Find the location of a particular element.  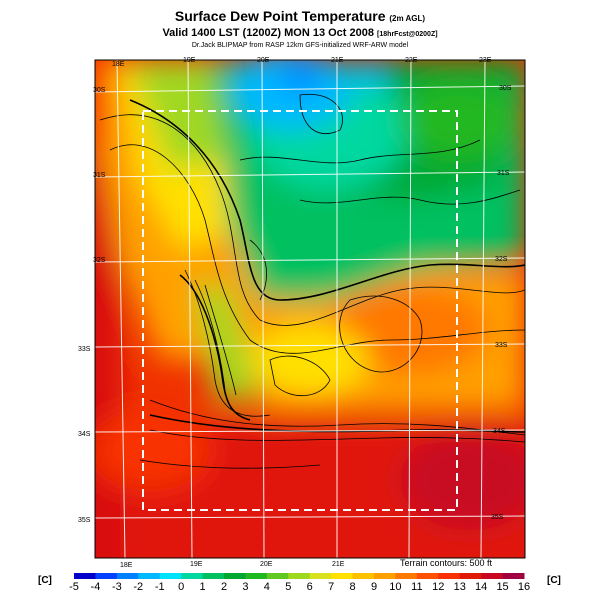

colorbar-tick-label: 7 is located at coordinates (331, 587).